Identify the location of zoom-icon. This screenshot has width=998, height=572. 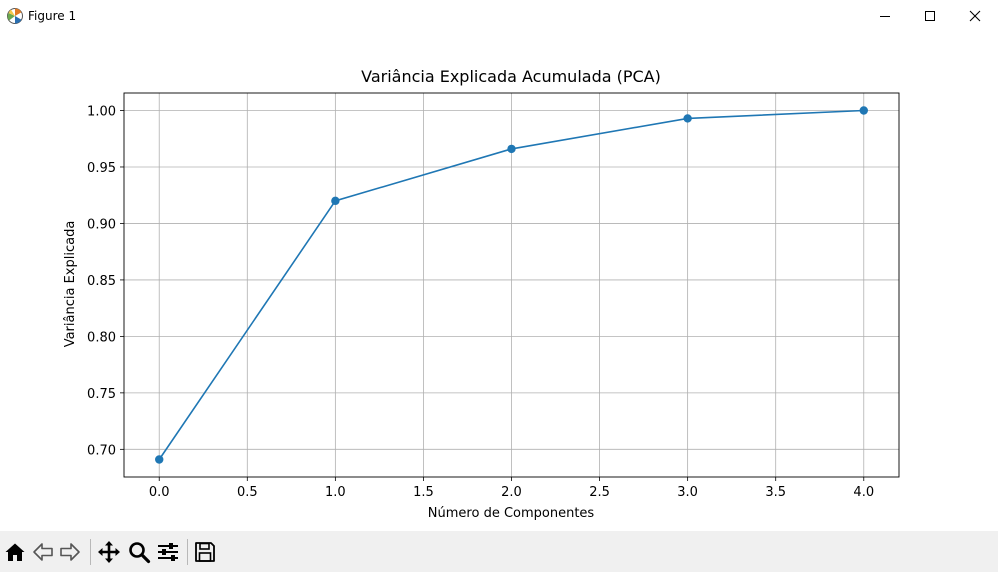
(140, 553).